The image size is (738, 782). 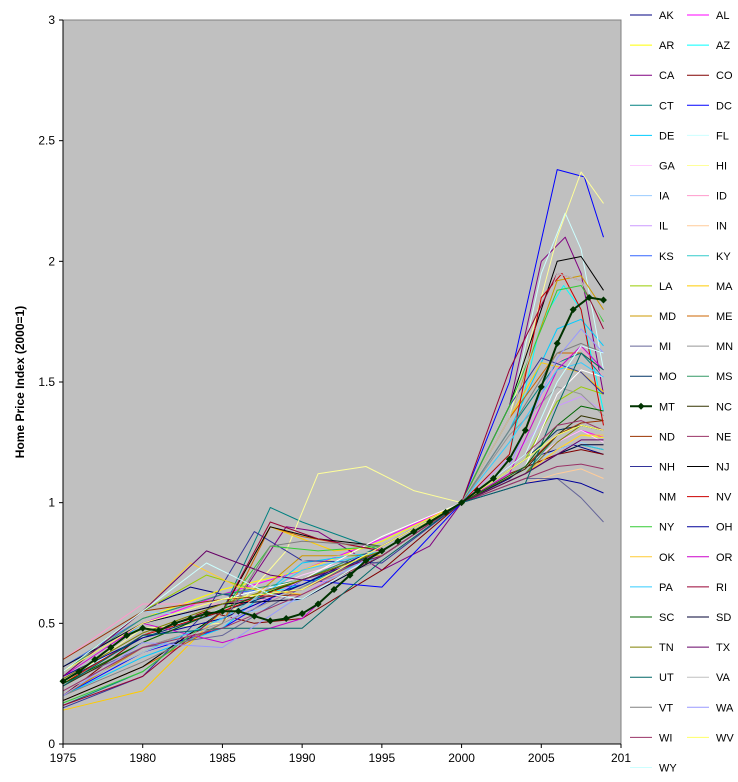 What do you see at coordinates (724, 287) in the screenshot?
I see `legend-label: MA` at bounding box center [724, 287].